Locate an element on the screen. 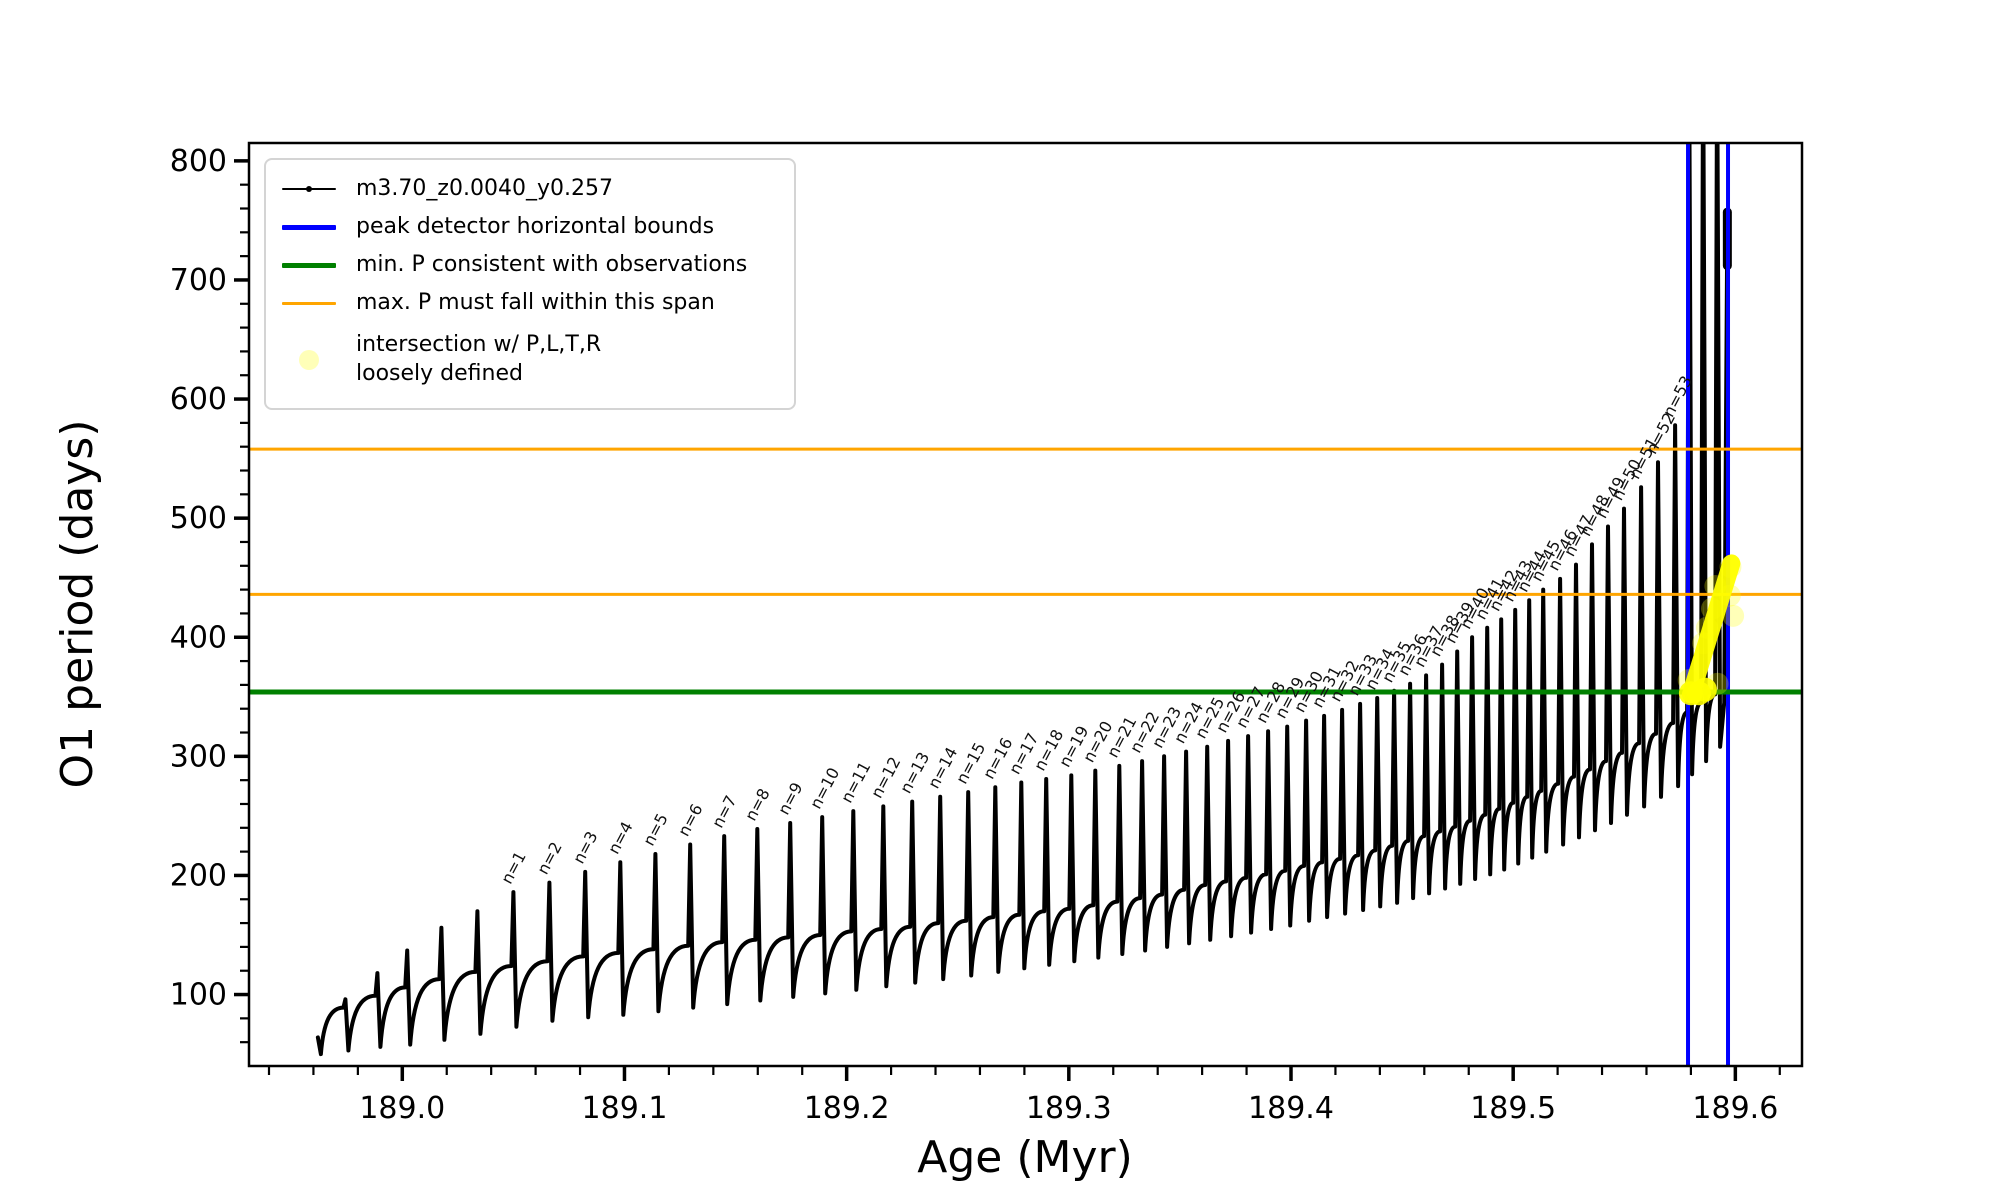  pulse-label: n=3 is located at coordinates (585, 847).